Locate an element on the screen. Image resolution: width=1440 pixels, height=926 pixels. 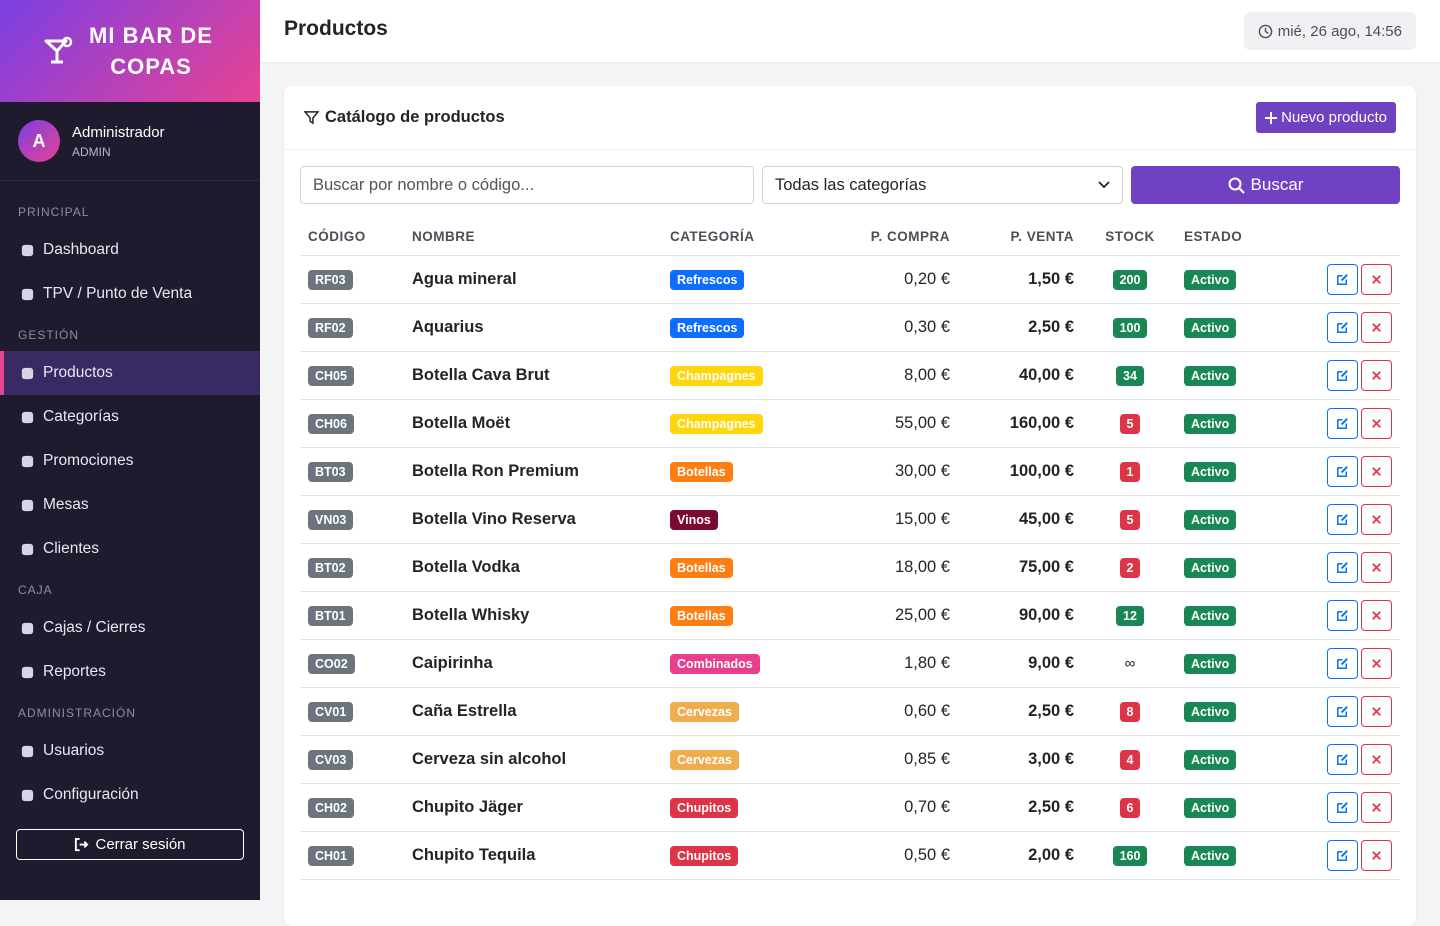
category-badge: Champagnes is located at coordinates (716, 423).